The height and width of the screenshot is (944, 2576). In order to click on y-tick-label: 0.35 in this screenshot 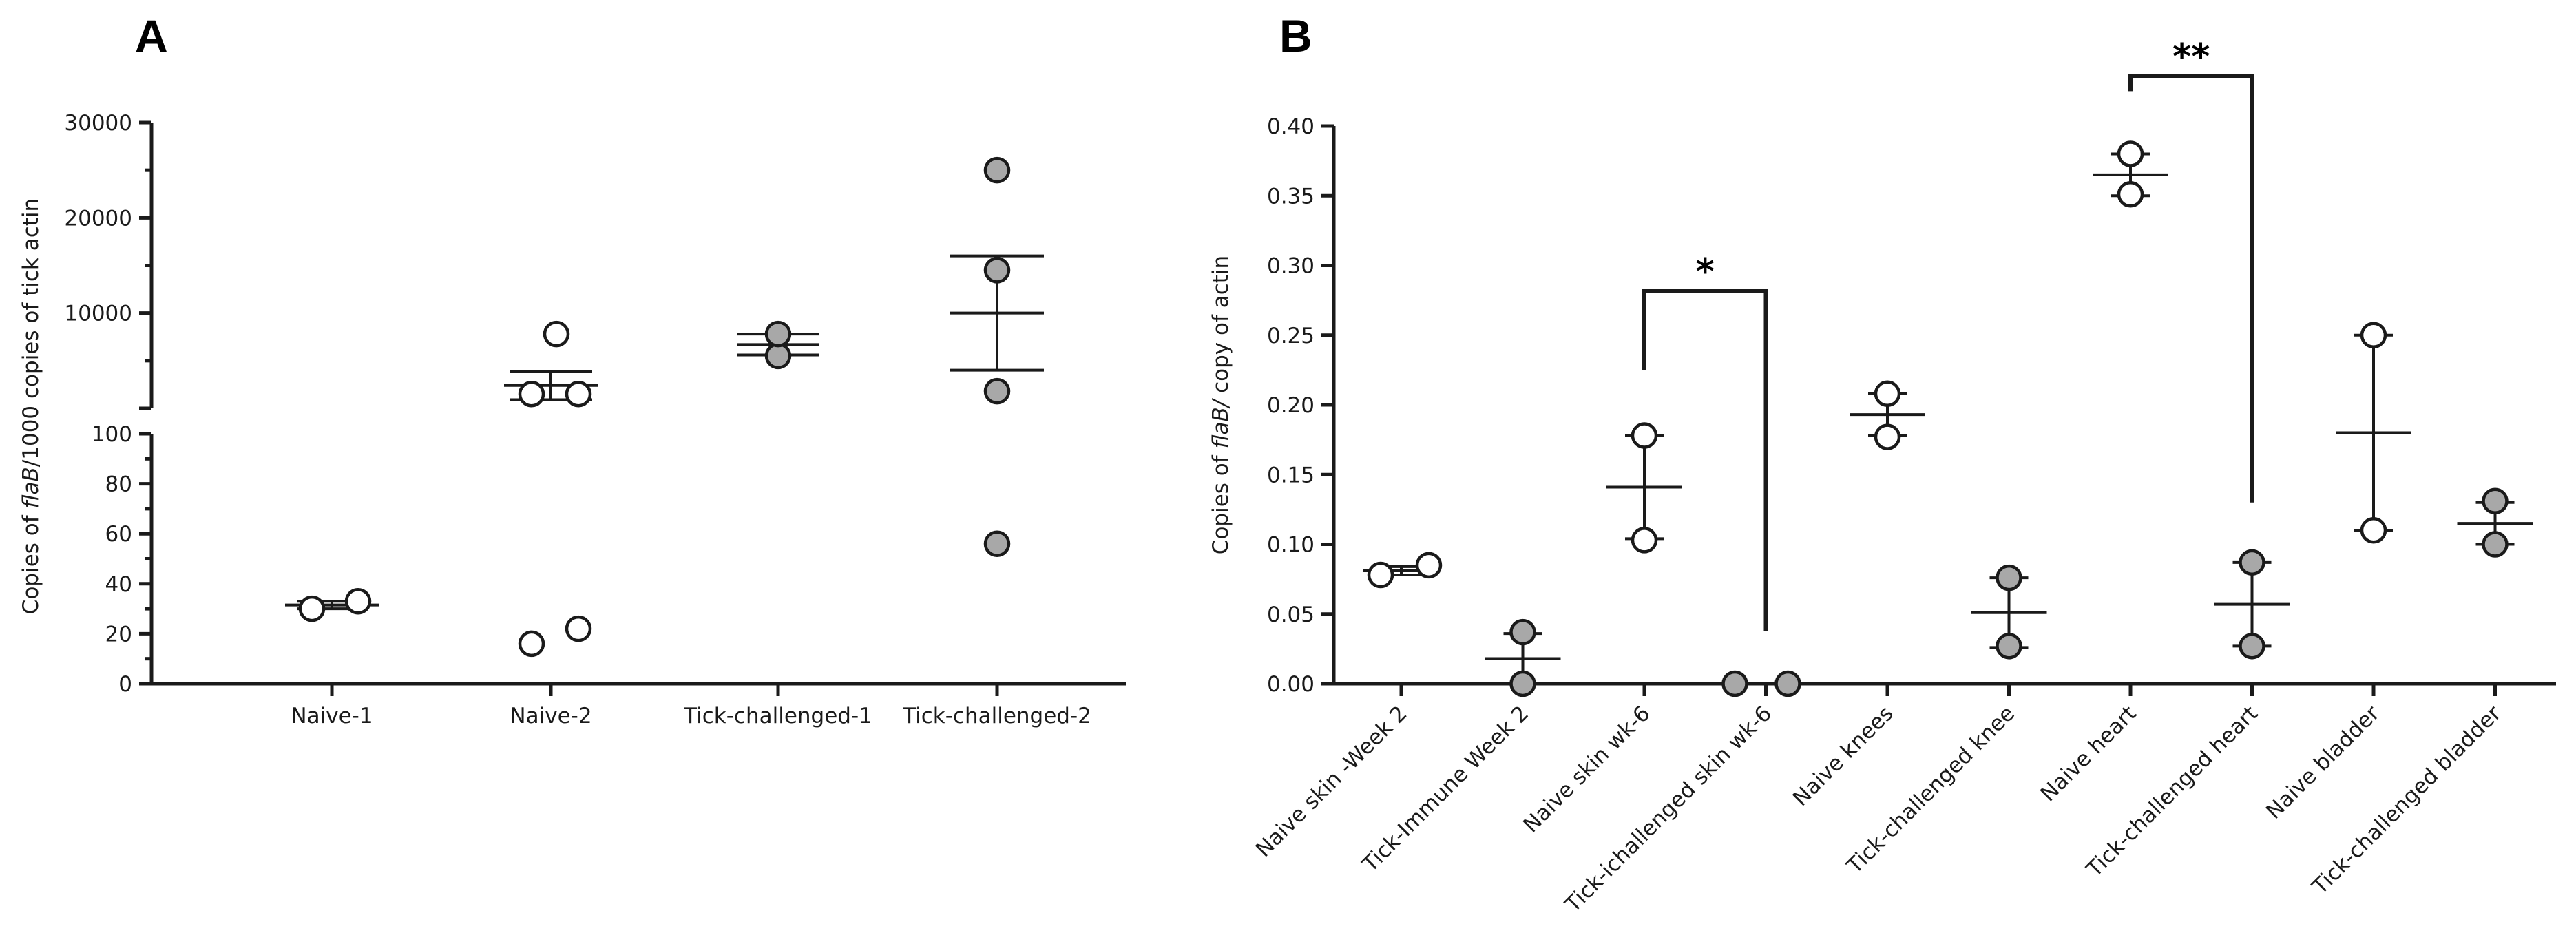, I will do `click(1291, 196)`.